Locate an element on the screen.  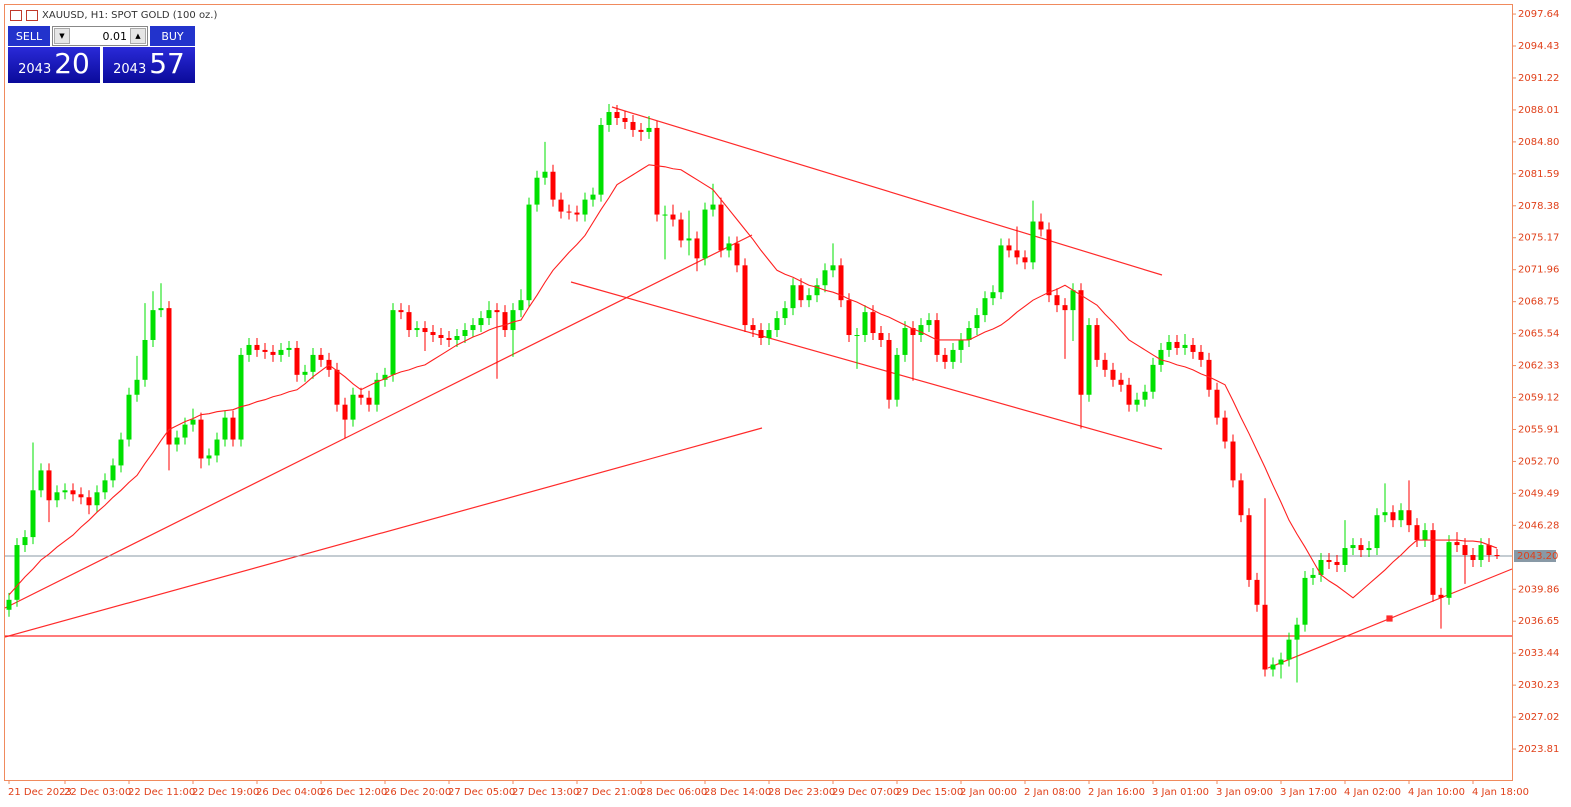
trade-panel: SELL ▼ 0.01 ▲ BUY 2043 20 2043 57 is located at coordinates (101, 54).